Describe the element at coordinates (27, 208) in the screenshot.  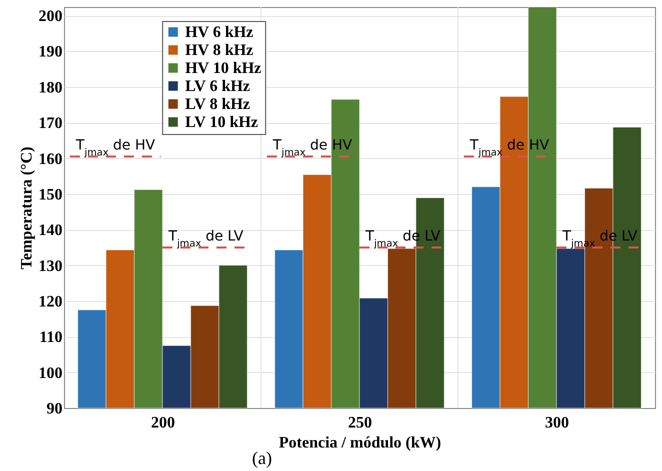
I see `y-axis-title: Temperatura (°C)` at that location.